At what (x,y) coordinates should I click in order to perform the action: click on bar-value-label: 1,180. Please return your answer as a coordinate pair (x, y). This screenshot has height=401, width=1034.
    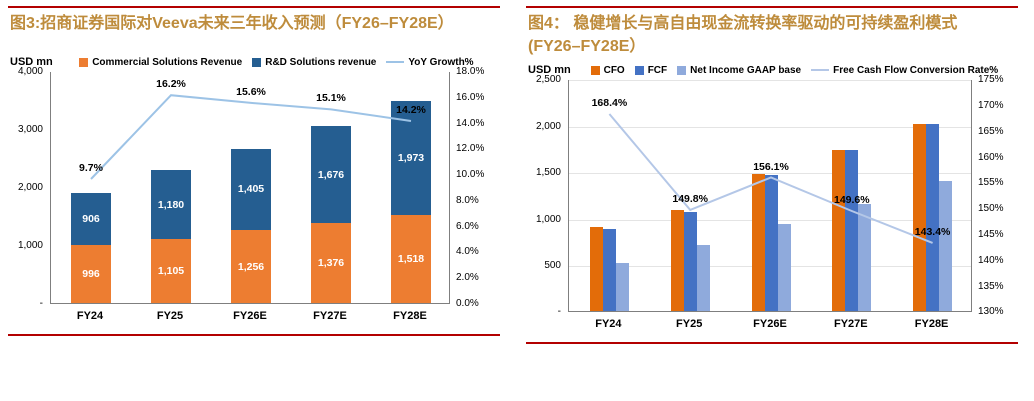
    Looking at the image, I should click on (171, 204).